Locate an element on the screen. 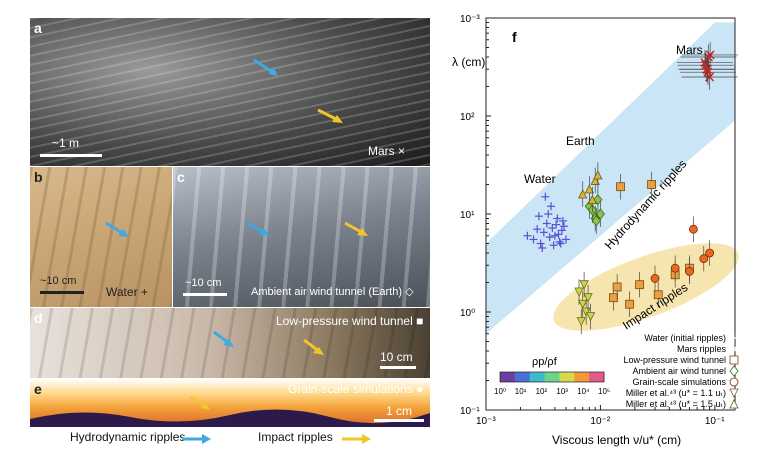  legend-impact-arrow is located at coordinates (356, 439).